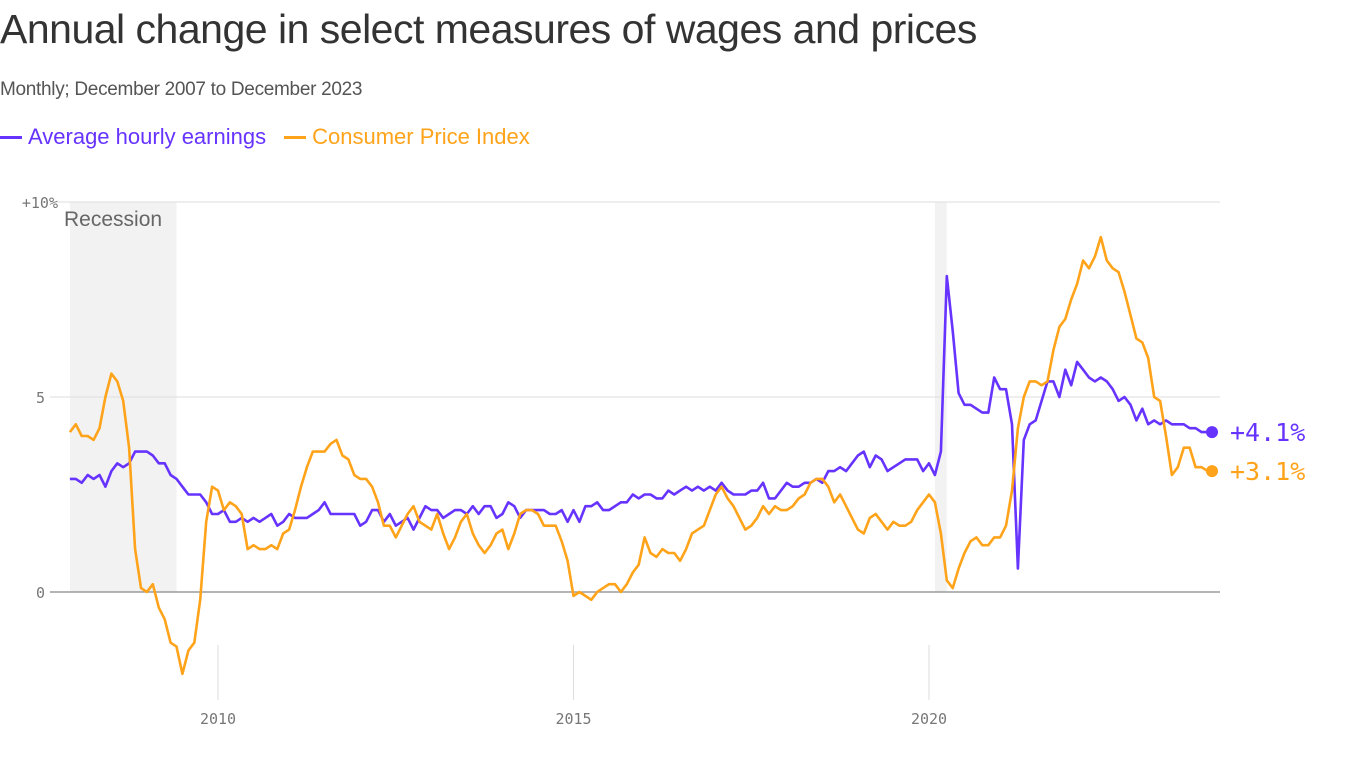 This screenshot has height=768, width=1366. Describe the element at coordinates (573, 719) in the screenshot. I see `x-tick-label: 2015` at that location.